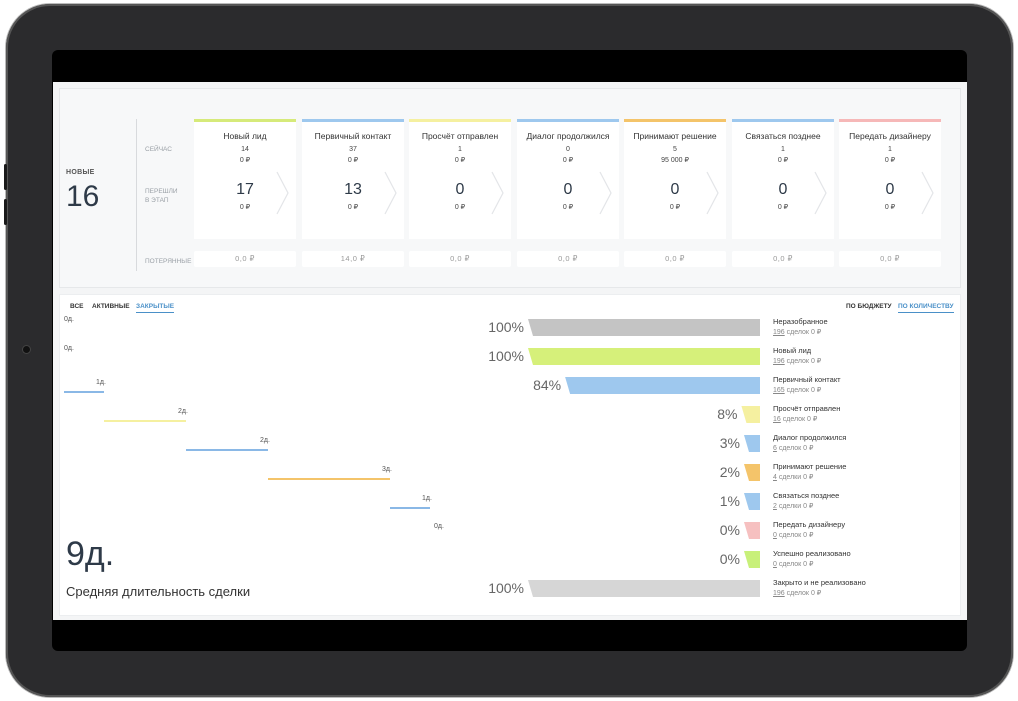 This screenshot has width=1018, height=701. I want to click on stage-moved-count: 17, so click(245, 189).